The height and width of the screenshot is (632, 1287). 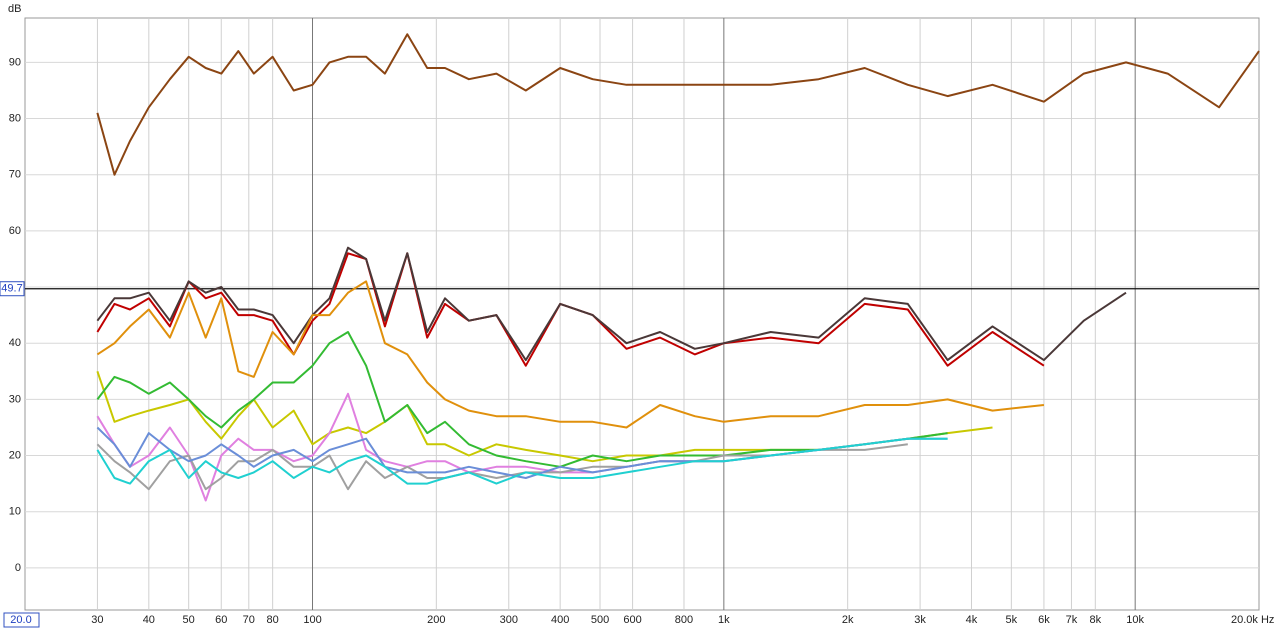 What do you see at coordinates (221, 620) in the screenshot?
I see `x-tick-label: 60` at bounding box center [221, 620].